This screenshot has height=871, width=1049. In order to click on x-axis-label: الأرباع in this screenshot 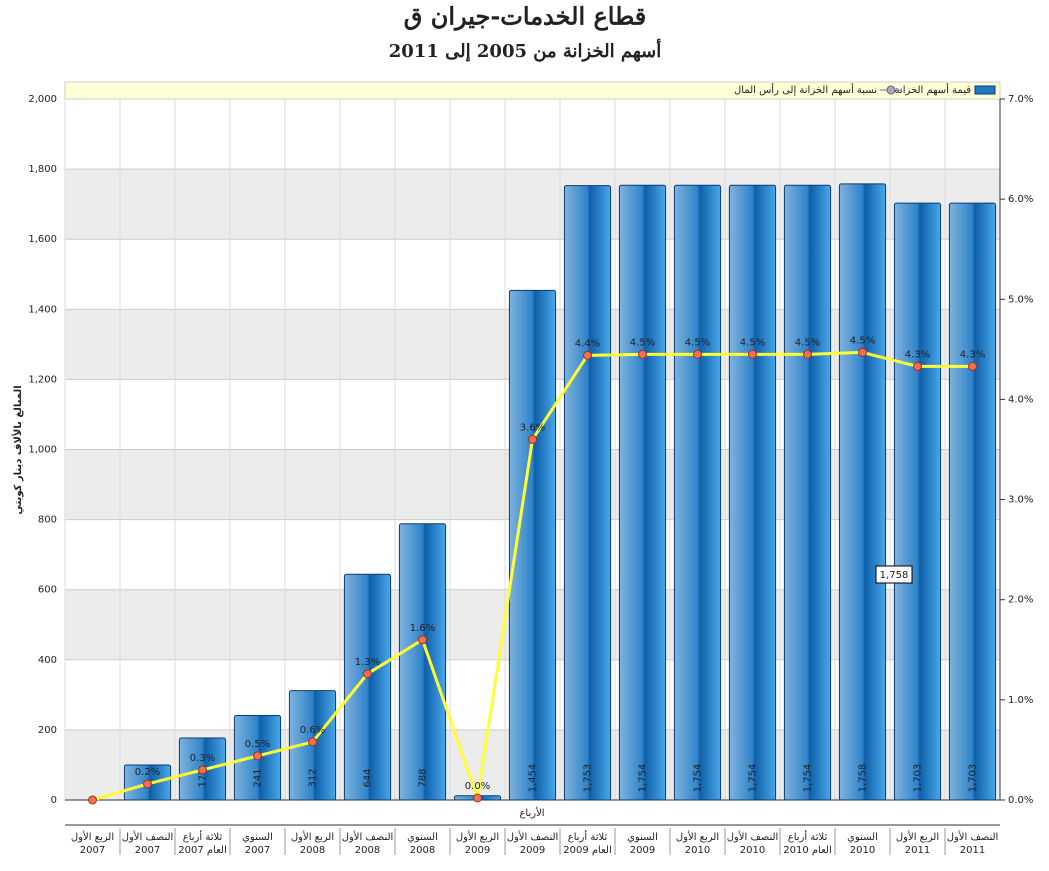, I will do `click(531, 812)`.